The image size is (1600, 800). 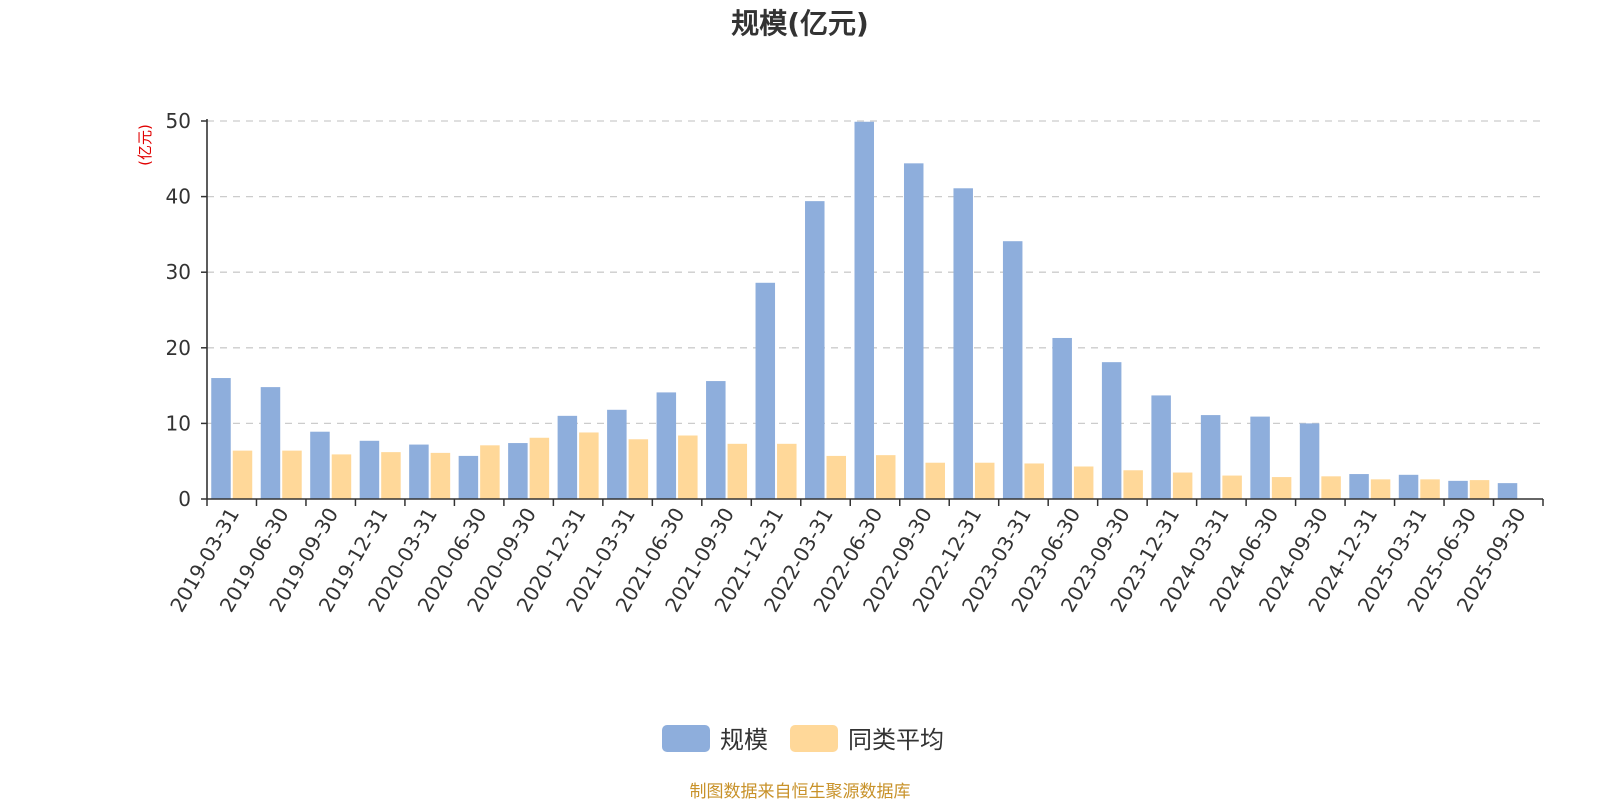 What do you see at coordinates (145, 145) in the screenshot?
I see `y-axis-label: (亿元)` at bounding box center [145, 145].